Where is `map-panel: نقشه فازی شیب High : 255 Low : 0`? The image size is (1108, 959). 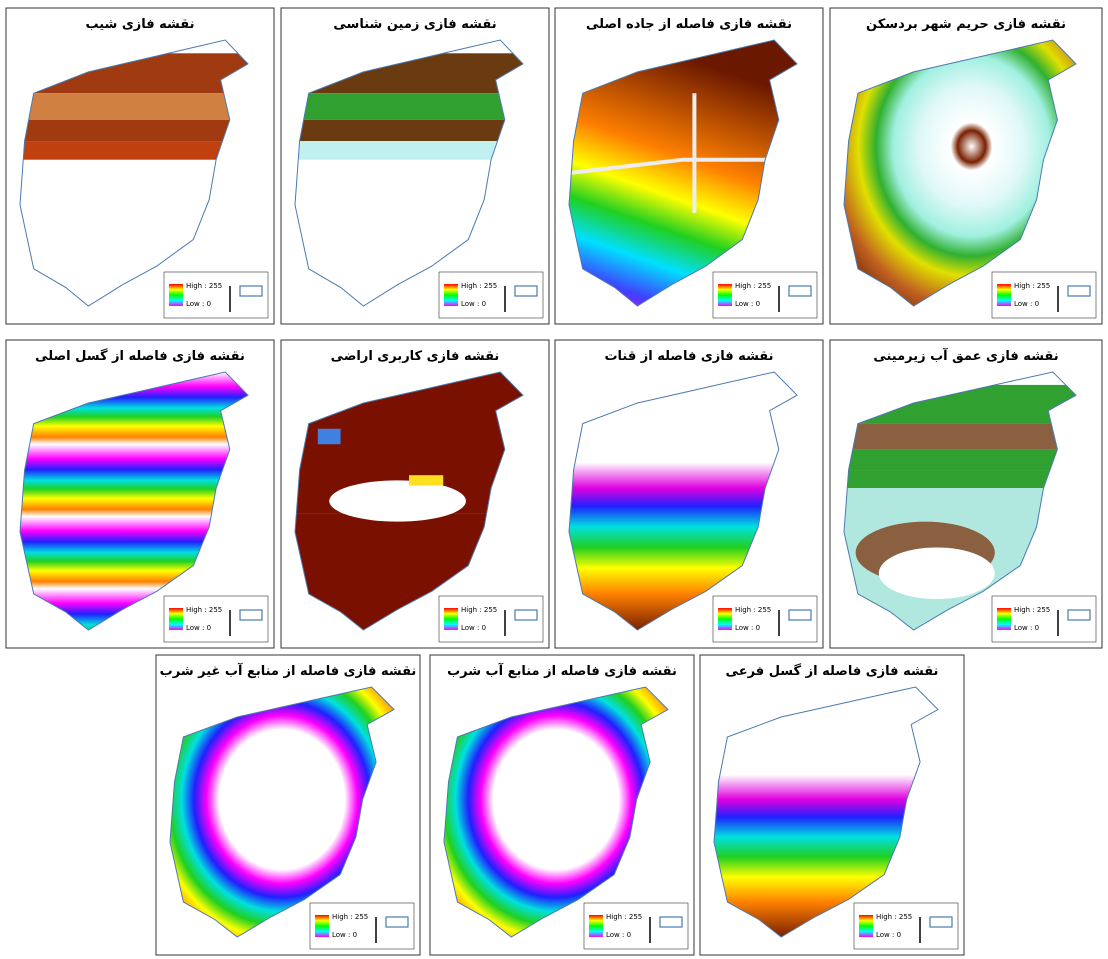 map-panel: نقشه فازی شیب High : 255 Low : 0 is located at coordinates (140, 166).